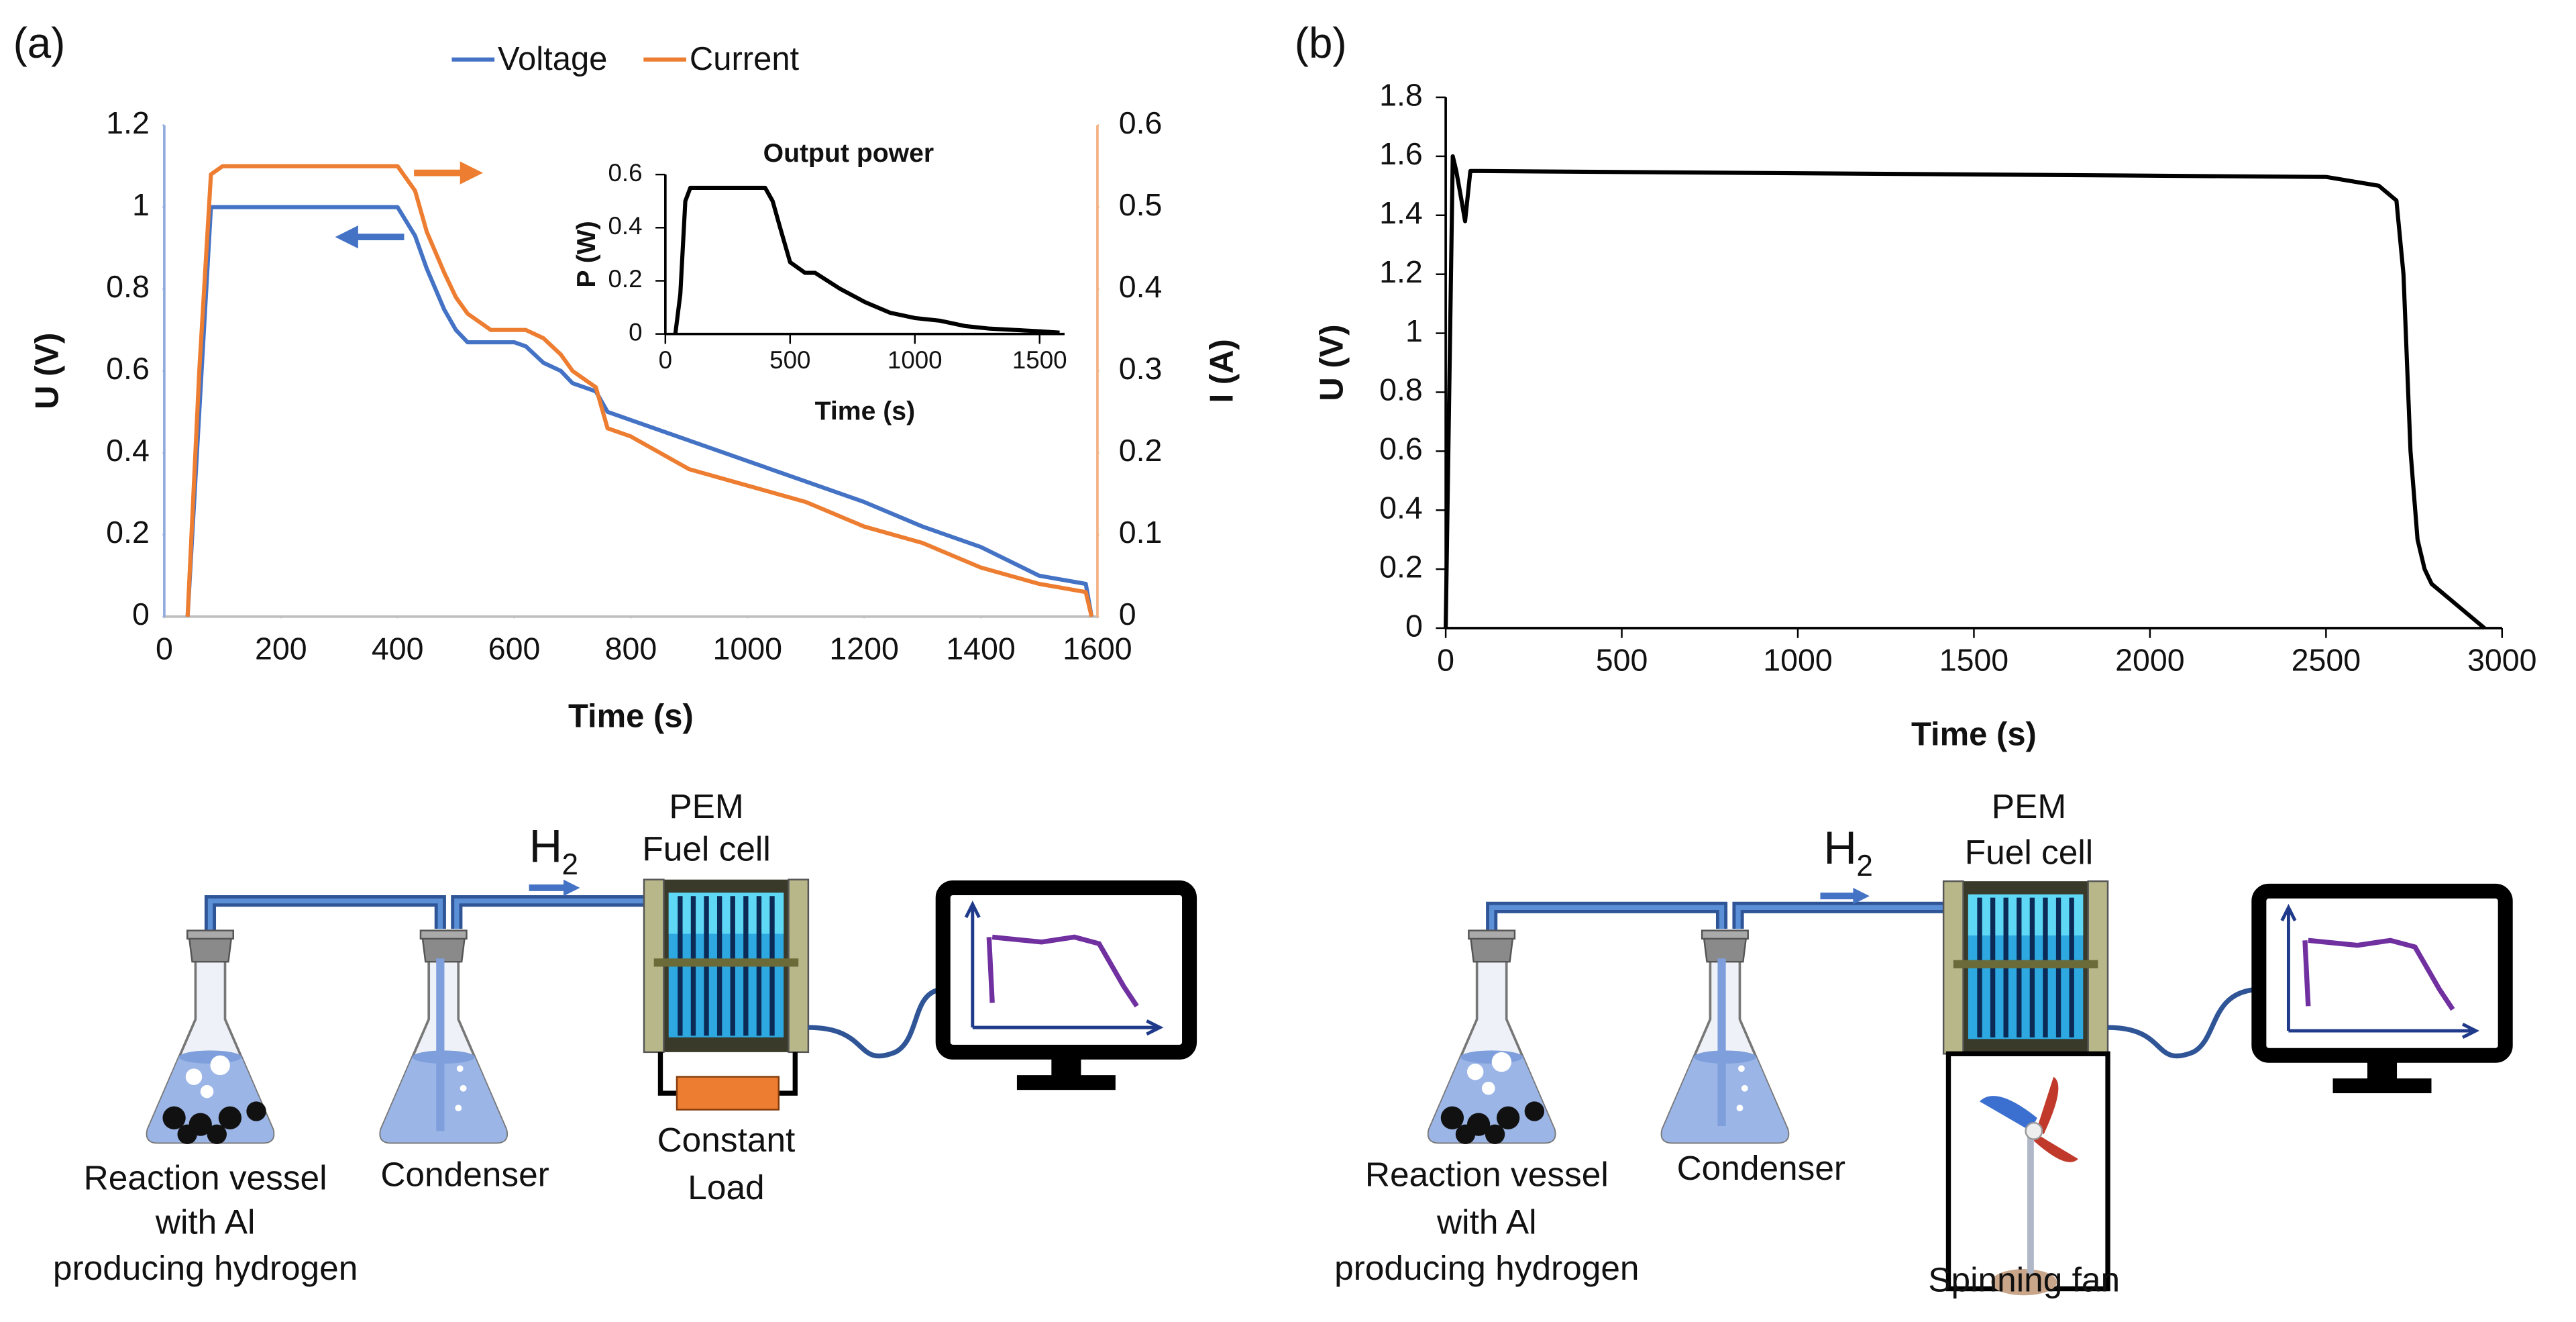 The height and width of the screenshot is (1322, 2576). Describe the element at coordinates (1401, 94) in the screenshot. I see `y-tick-label: 1.8` at that location.